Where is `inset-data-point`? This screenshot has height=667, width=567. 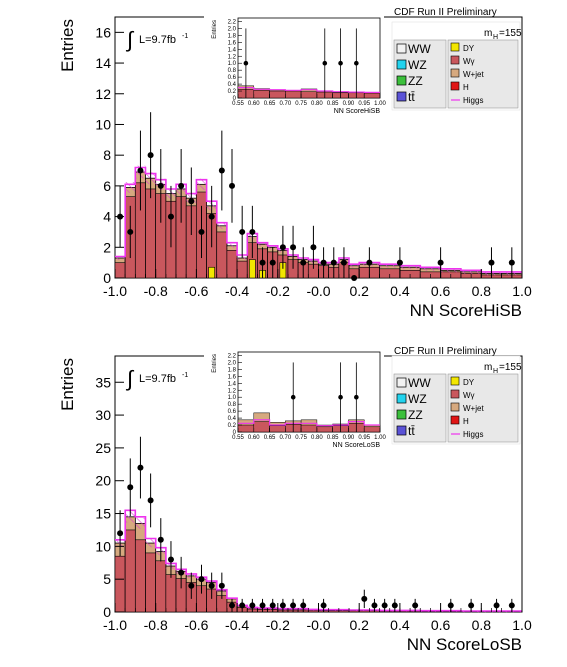
inset-data-point is located at coordinates (246, 63).